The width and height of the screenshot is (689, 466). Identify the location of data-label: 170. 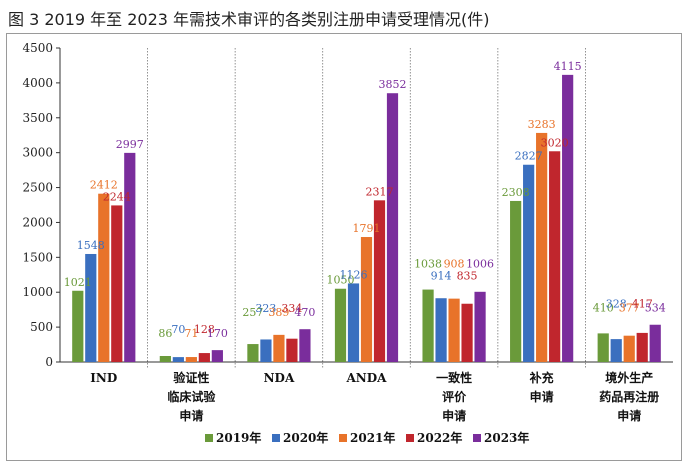
(217, 333).